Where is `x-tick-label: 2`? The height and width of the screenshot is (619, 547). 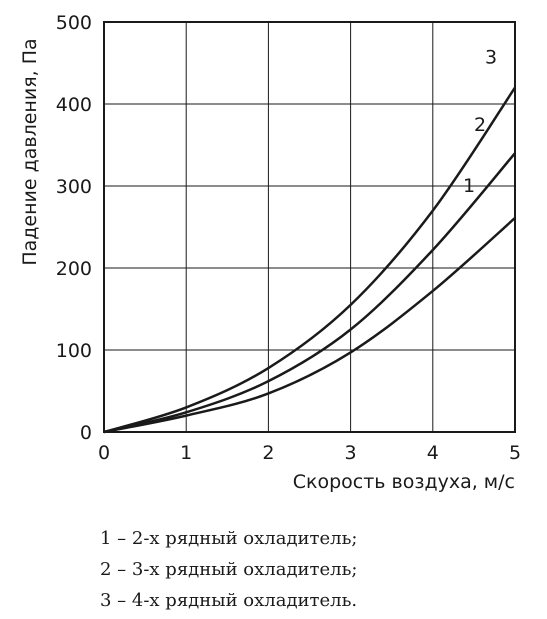
x-tick-label: 2 is located at coordinates (268, 453).